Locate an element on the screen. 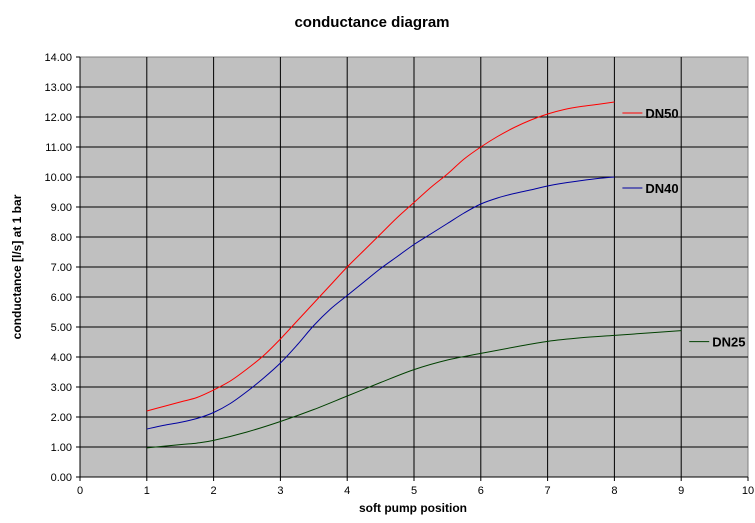  y-tick-label: 10.00 is located at coordinates (58, 178).